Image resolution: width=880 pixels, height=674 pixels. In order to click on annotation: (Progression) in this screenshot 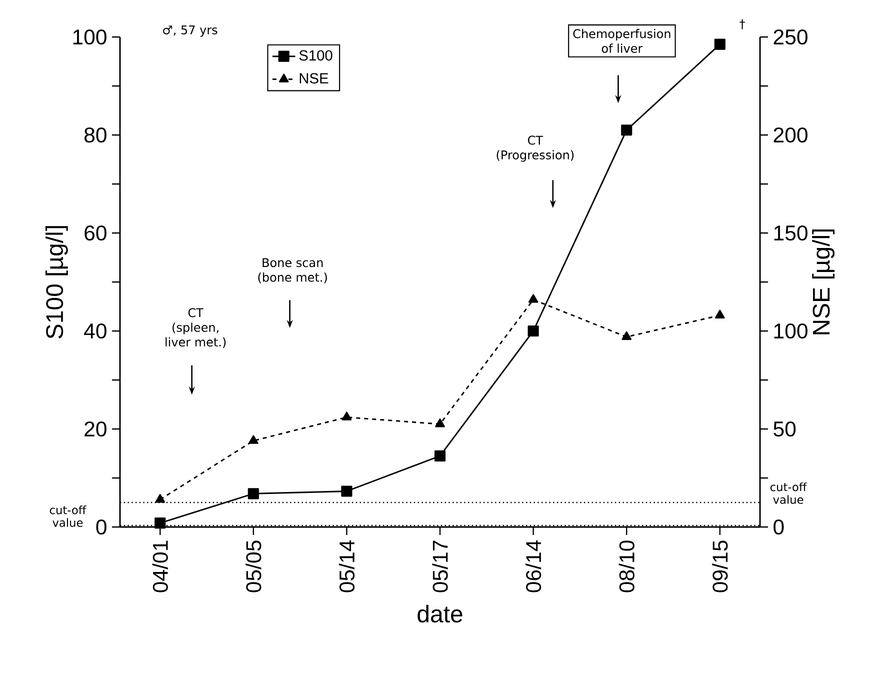, I will do `click(535, 156)`.